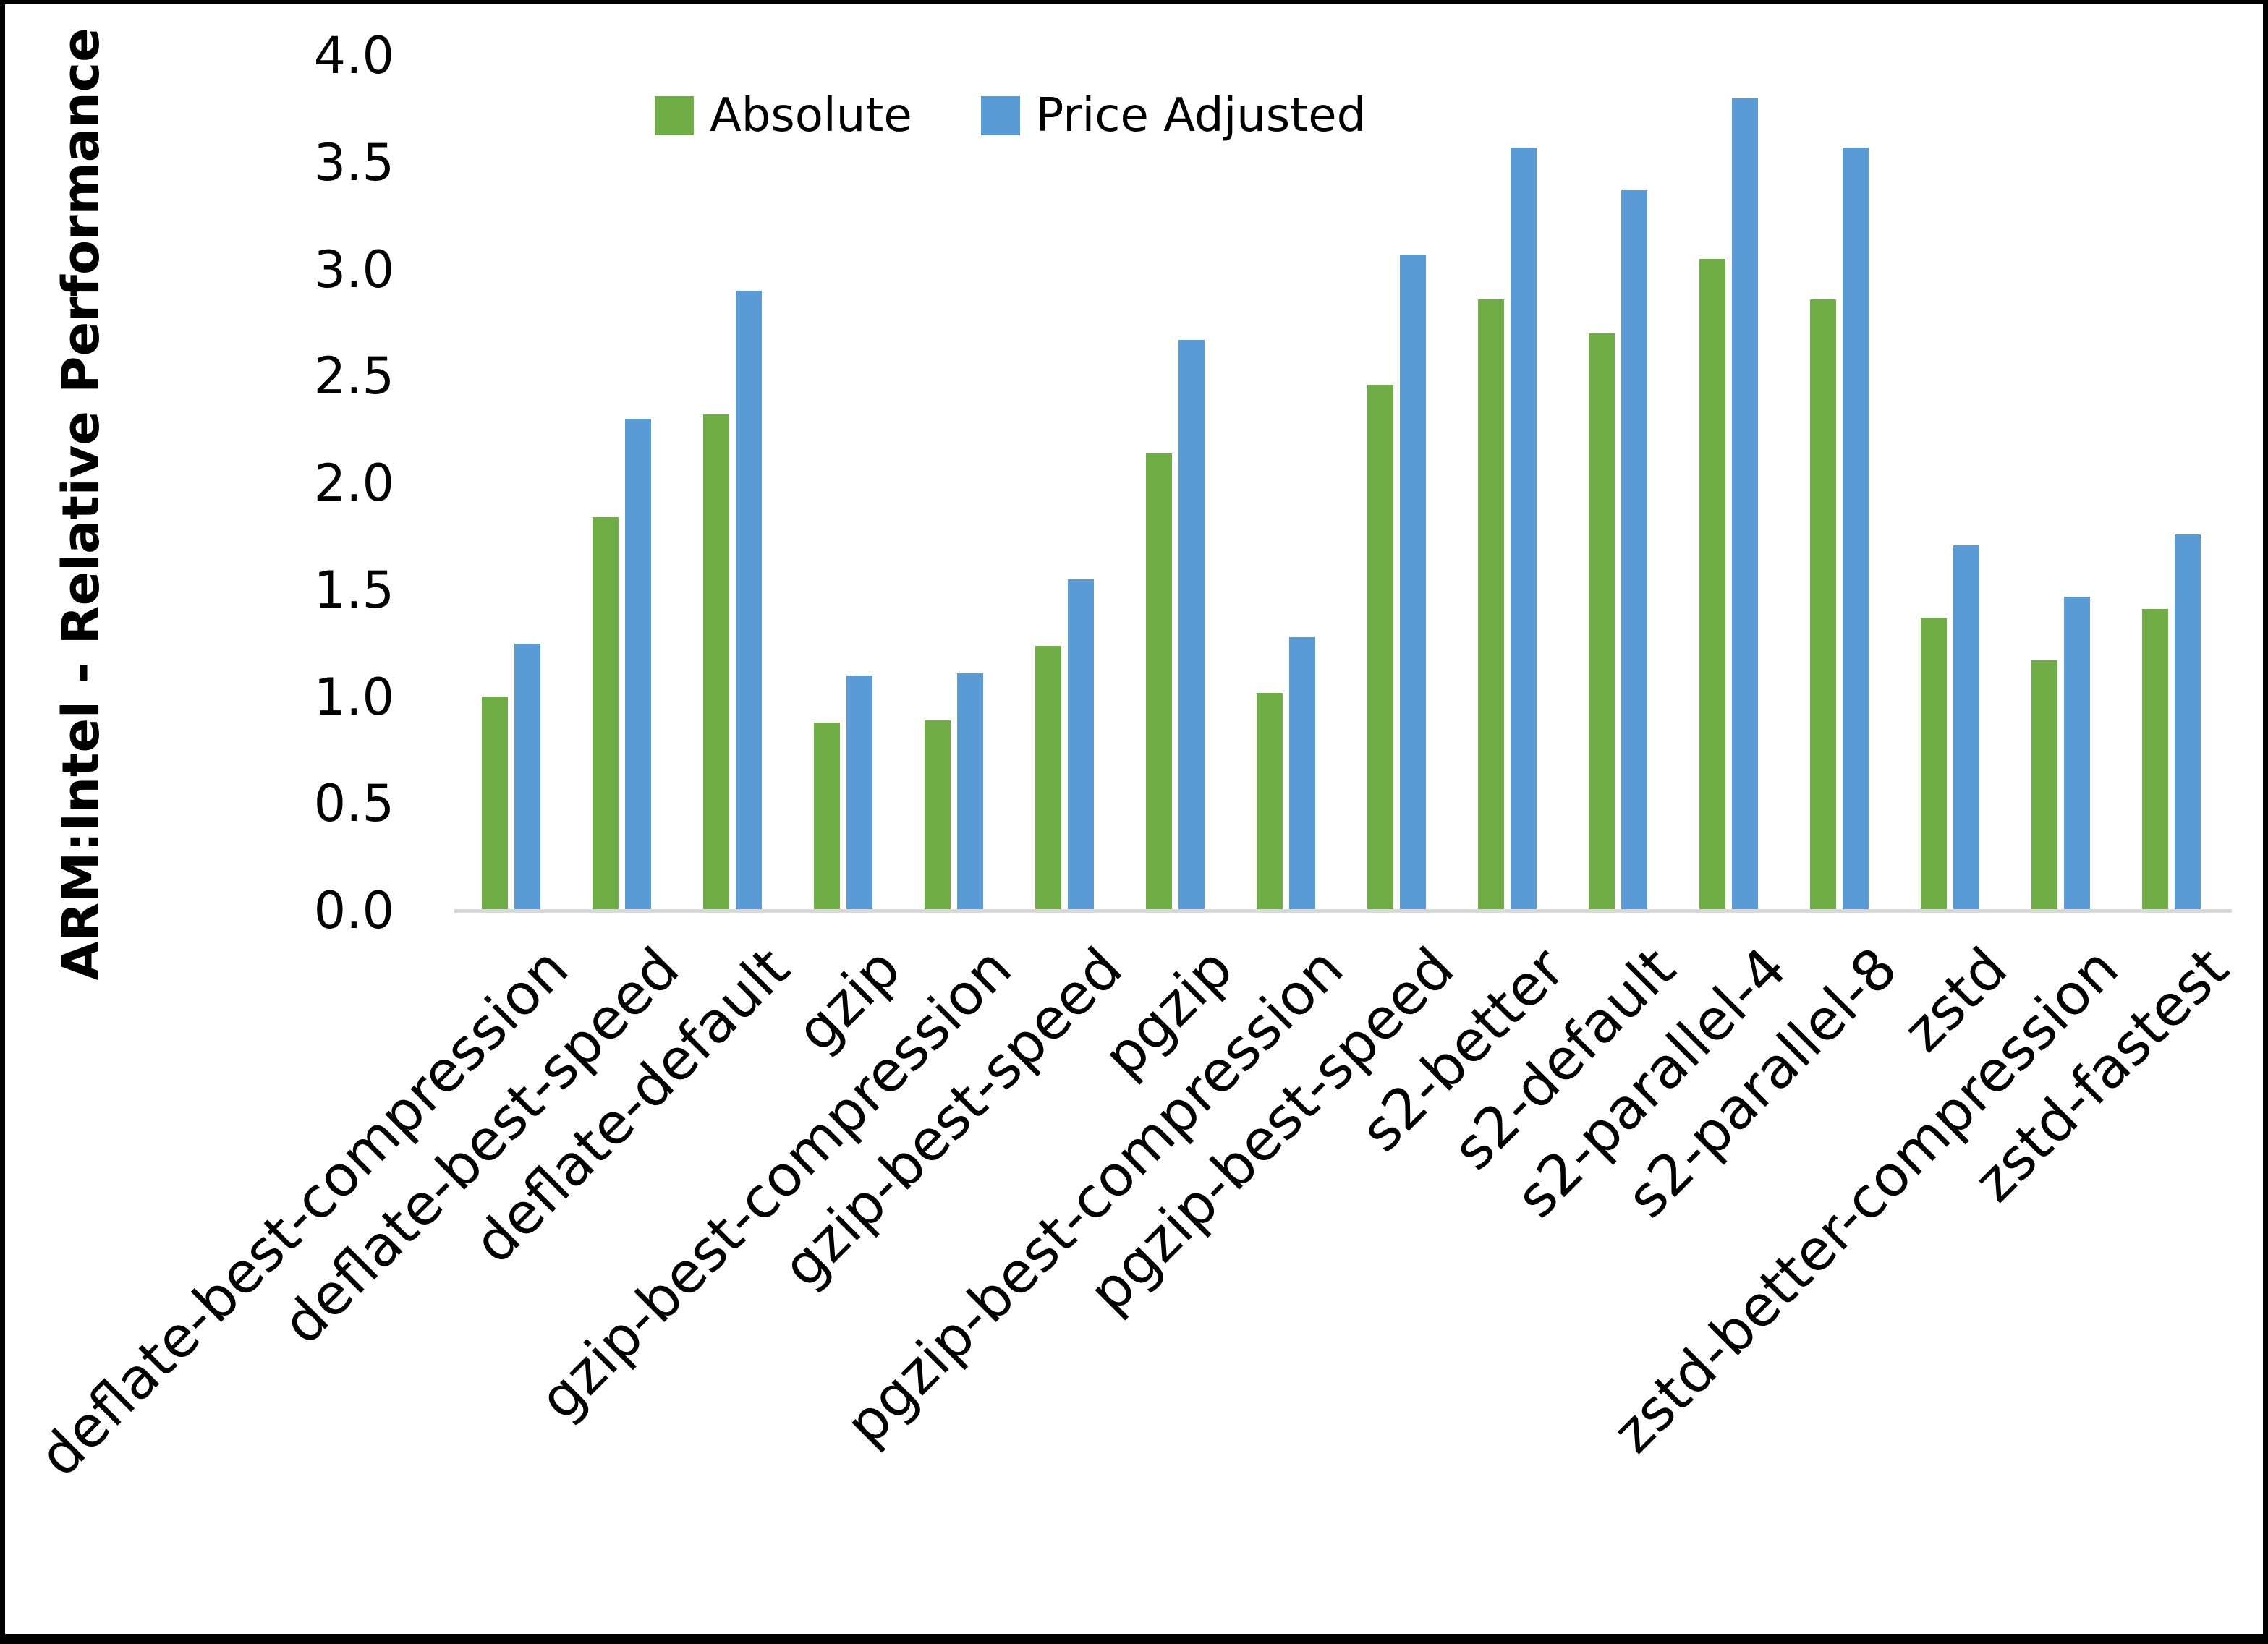  I want to click on bar-absolute-zstd-fastest, so click(2155, 760).